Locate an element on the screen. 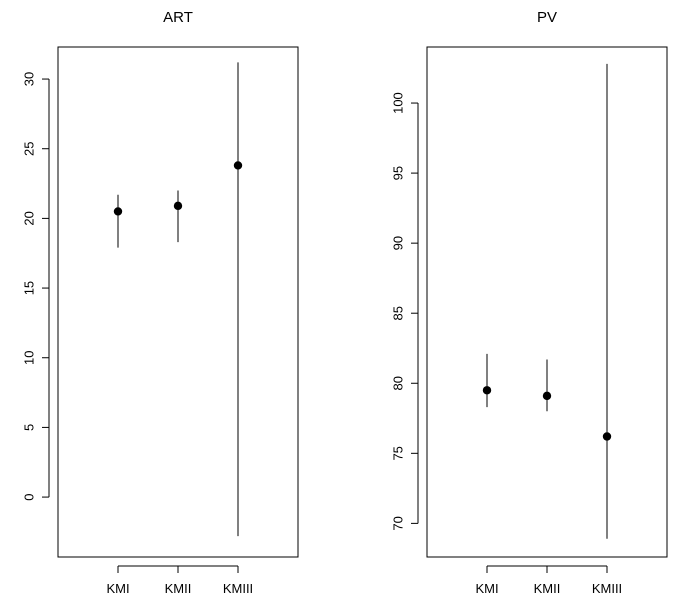  art-x-tick-label: KMIII is located at coordinates (238, 588).